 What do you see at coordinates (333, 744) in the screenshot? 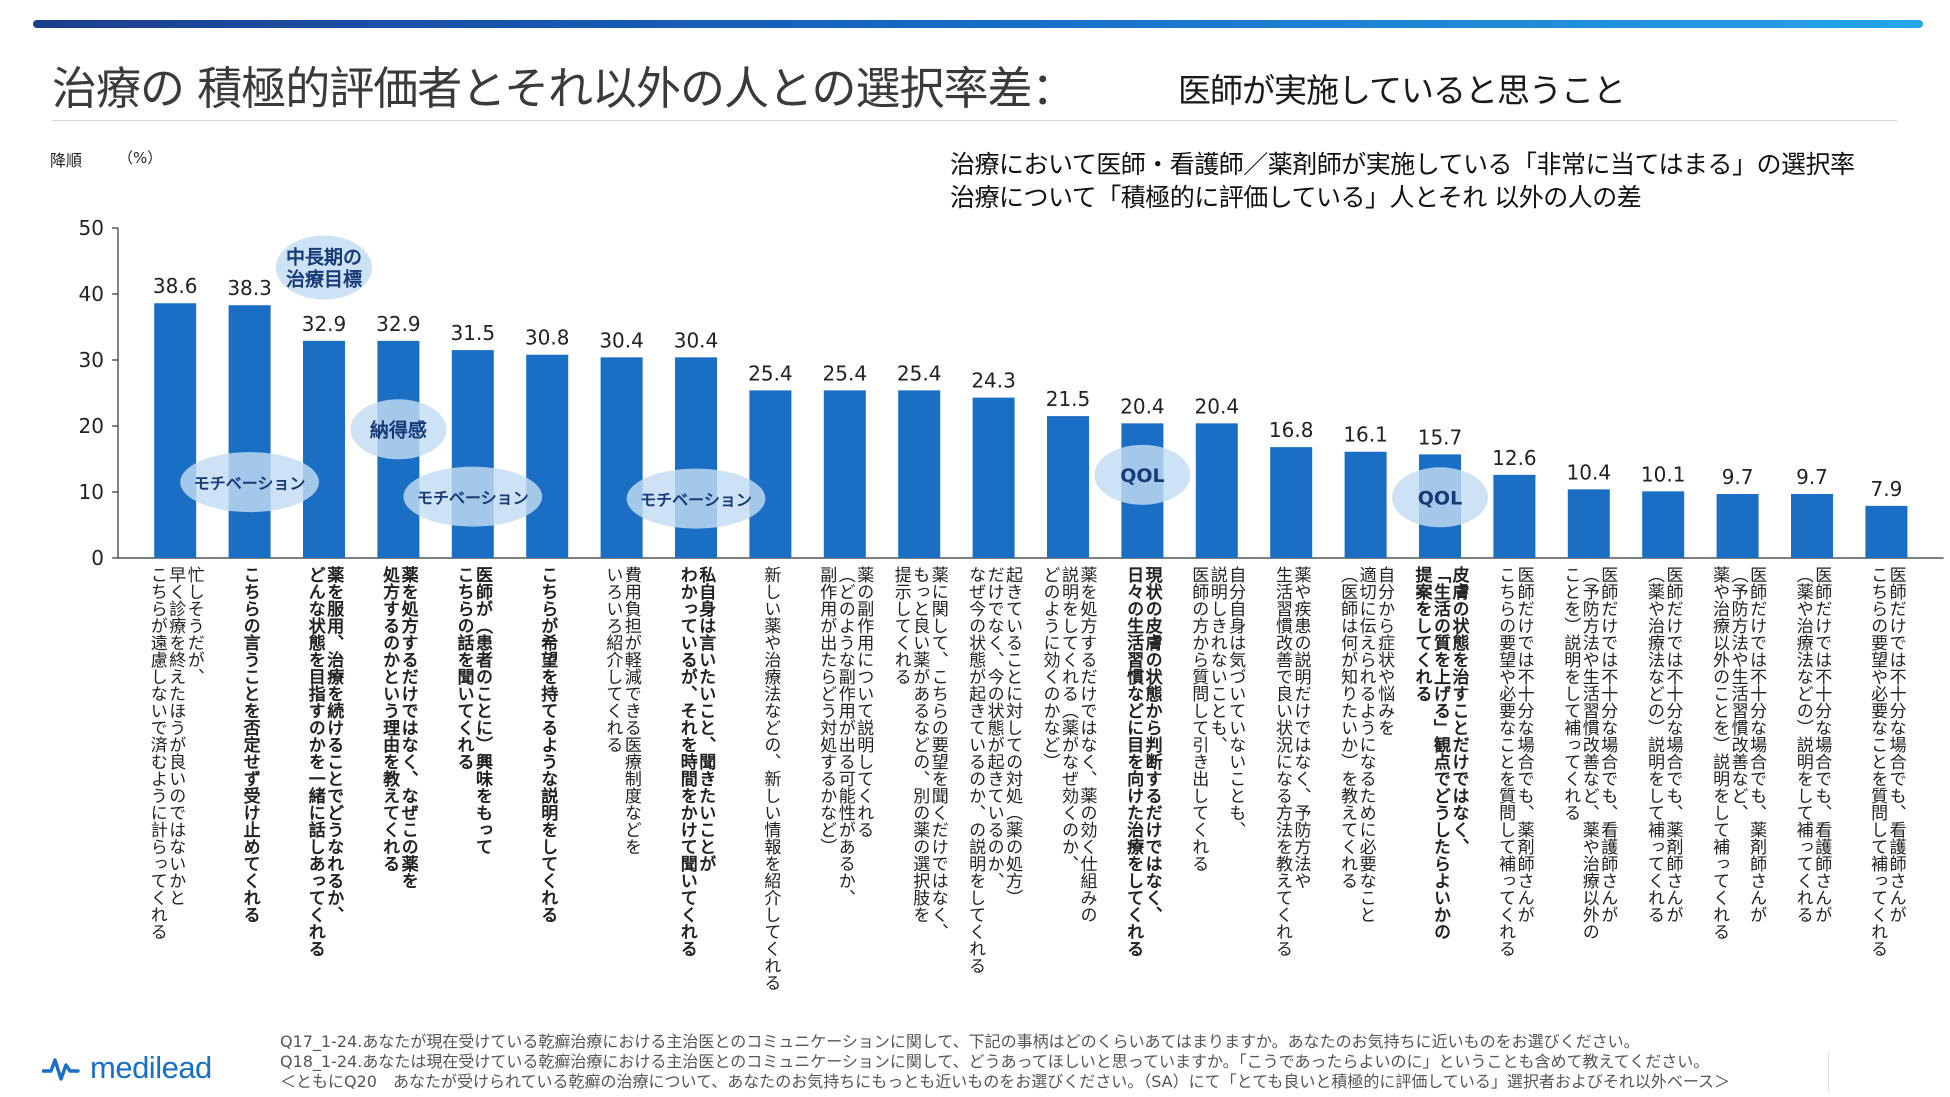
I see `category-label-line: 薬を服用、治療を続けることでどうなれるか、` at bounding box center [333, 744].